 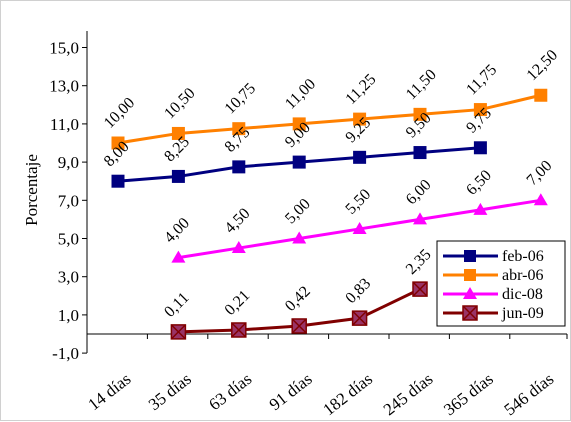 I want to click on legend-marker-cross, so click(x=470, y=313).